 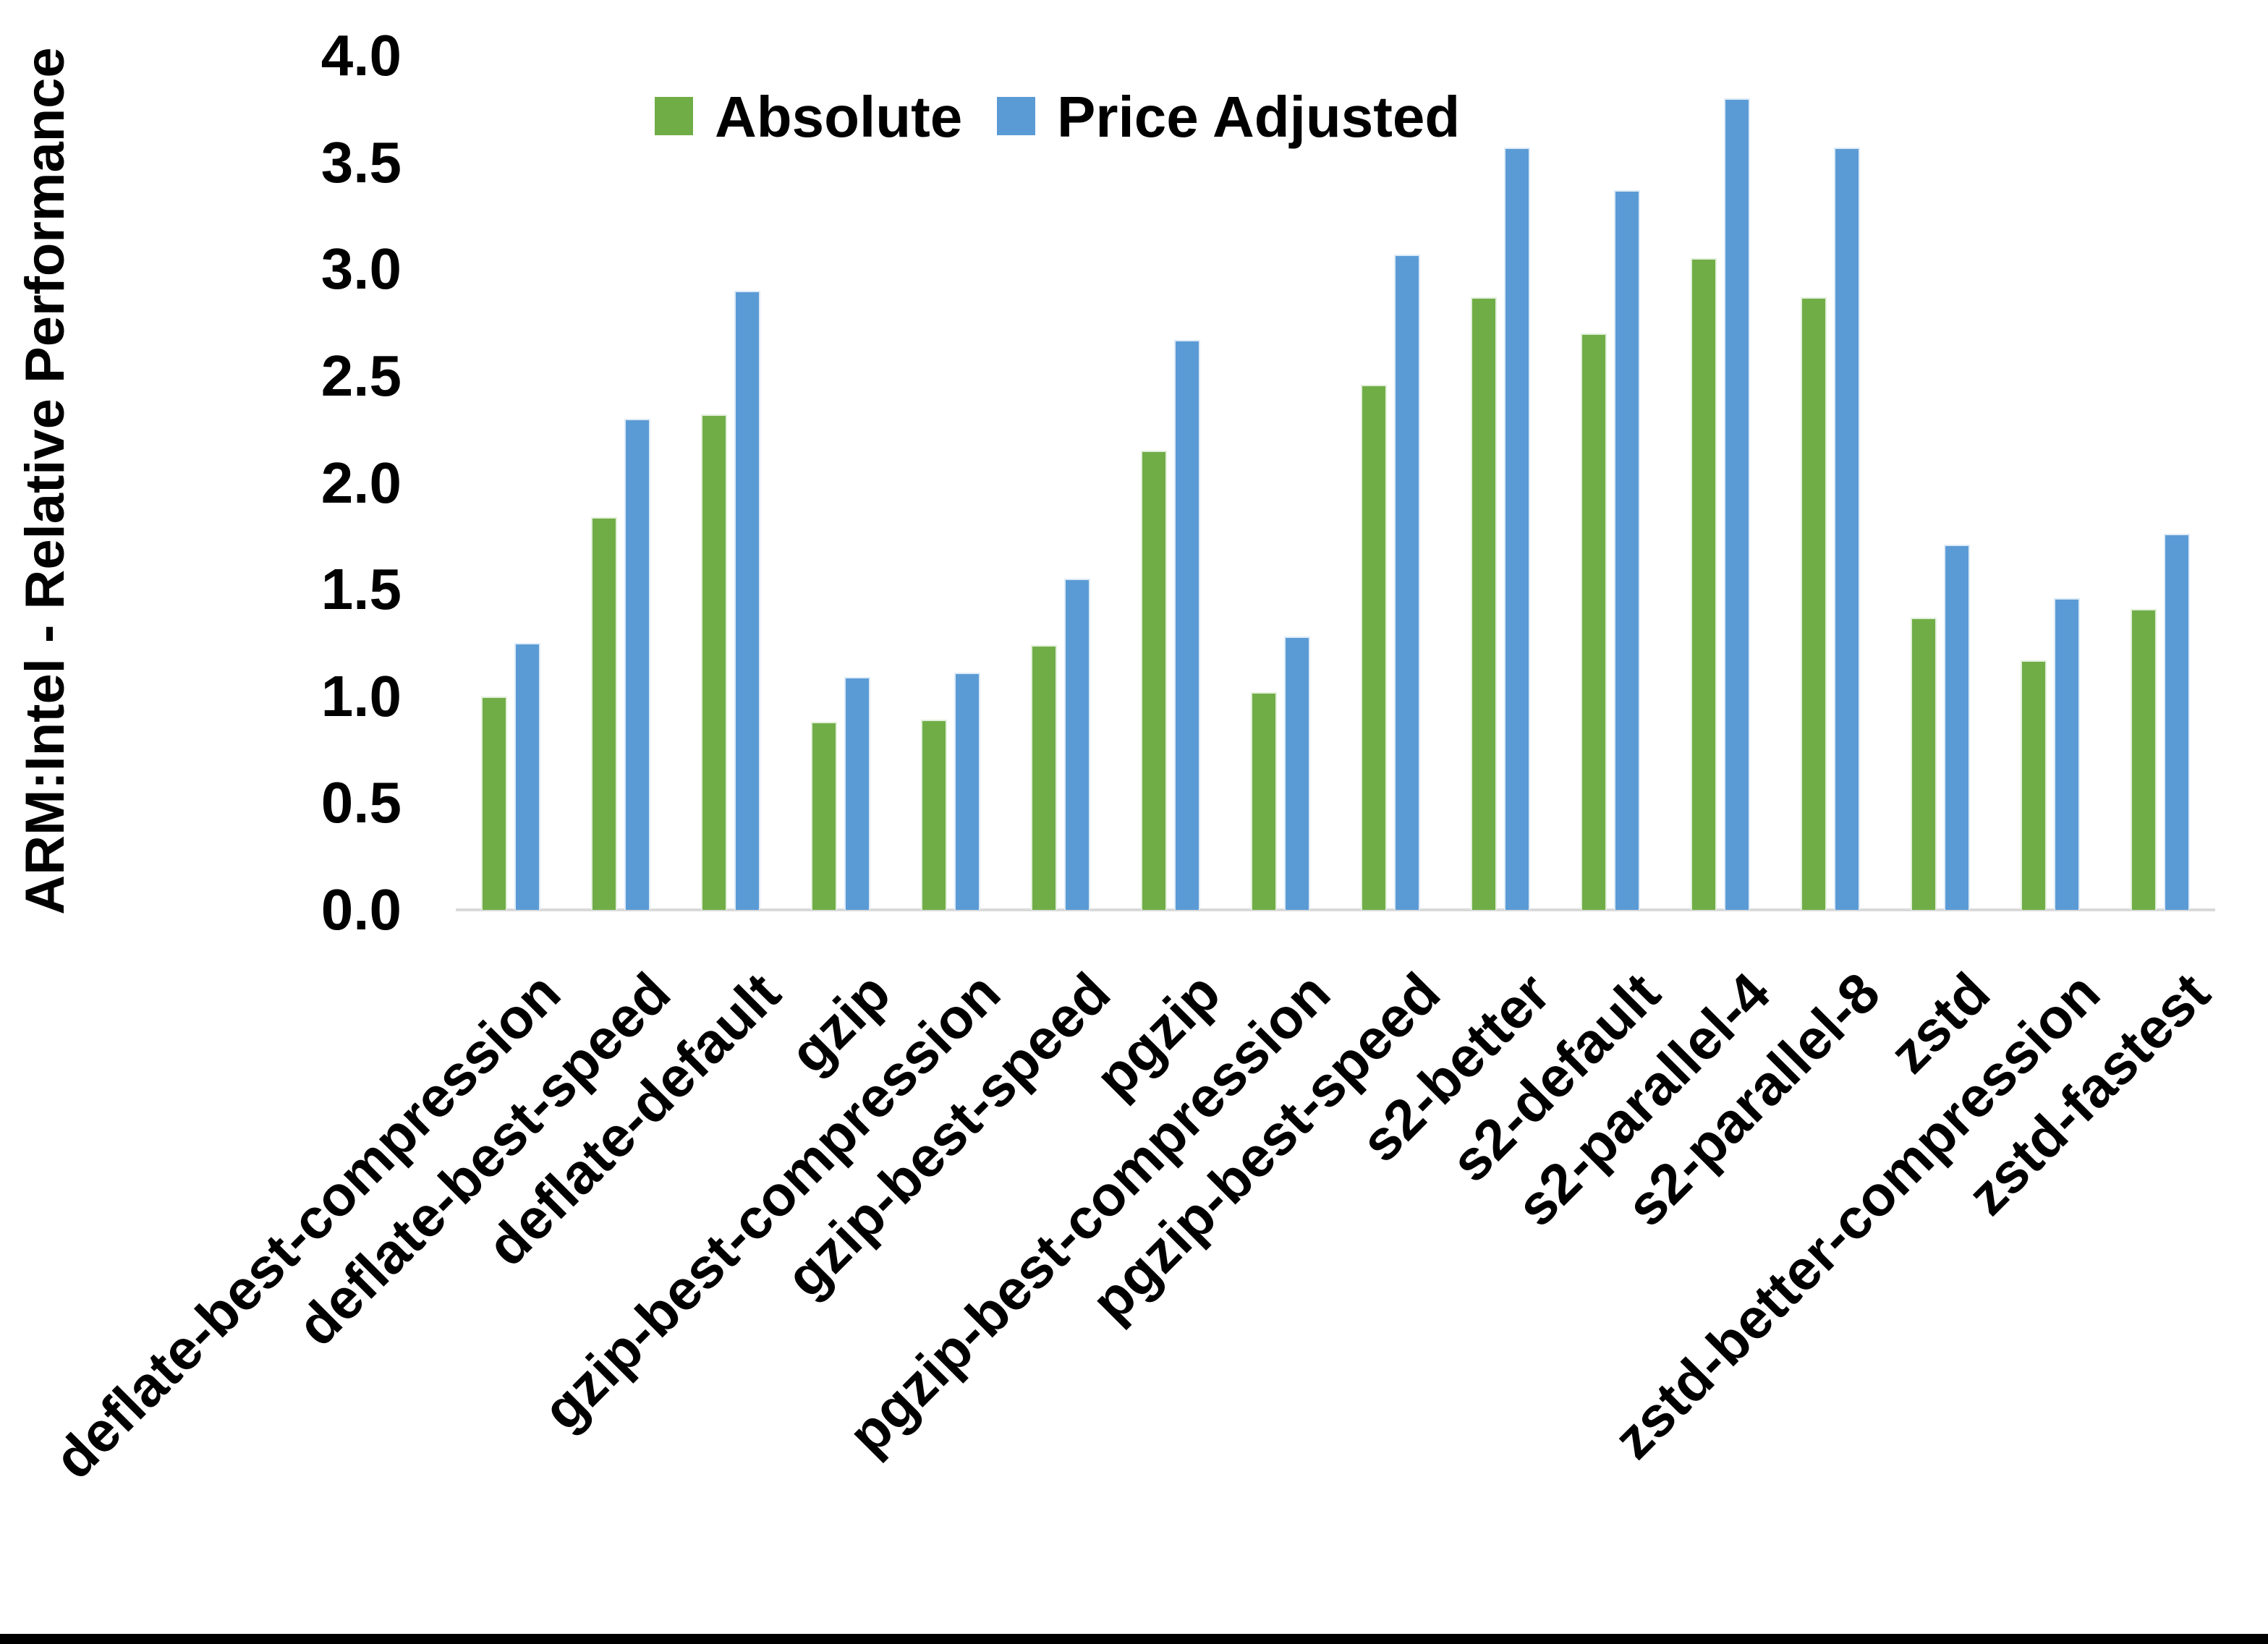 What do you see at coordinates (1627, 550) in the screenshot?
I see `bar-price-adjusted-s2-default` at bounding box center [1627, 550].